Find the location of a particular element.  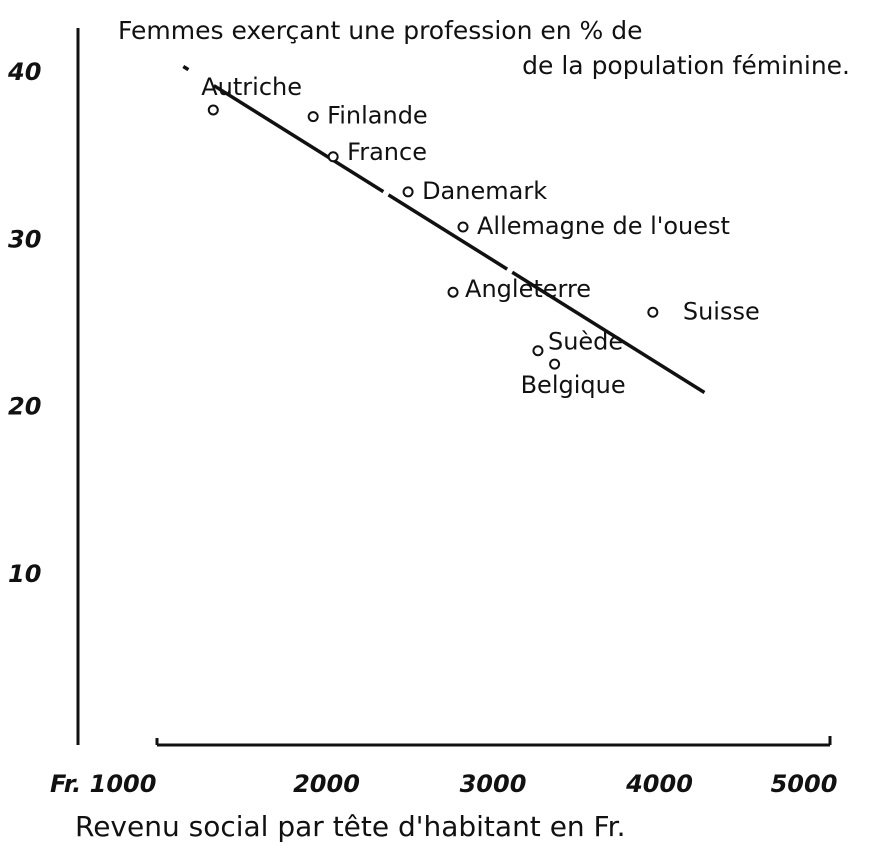

x-tick-label: 4000 is located at coordinates (659, 784).